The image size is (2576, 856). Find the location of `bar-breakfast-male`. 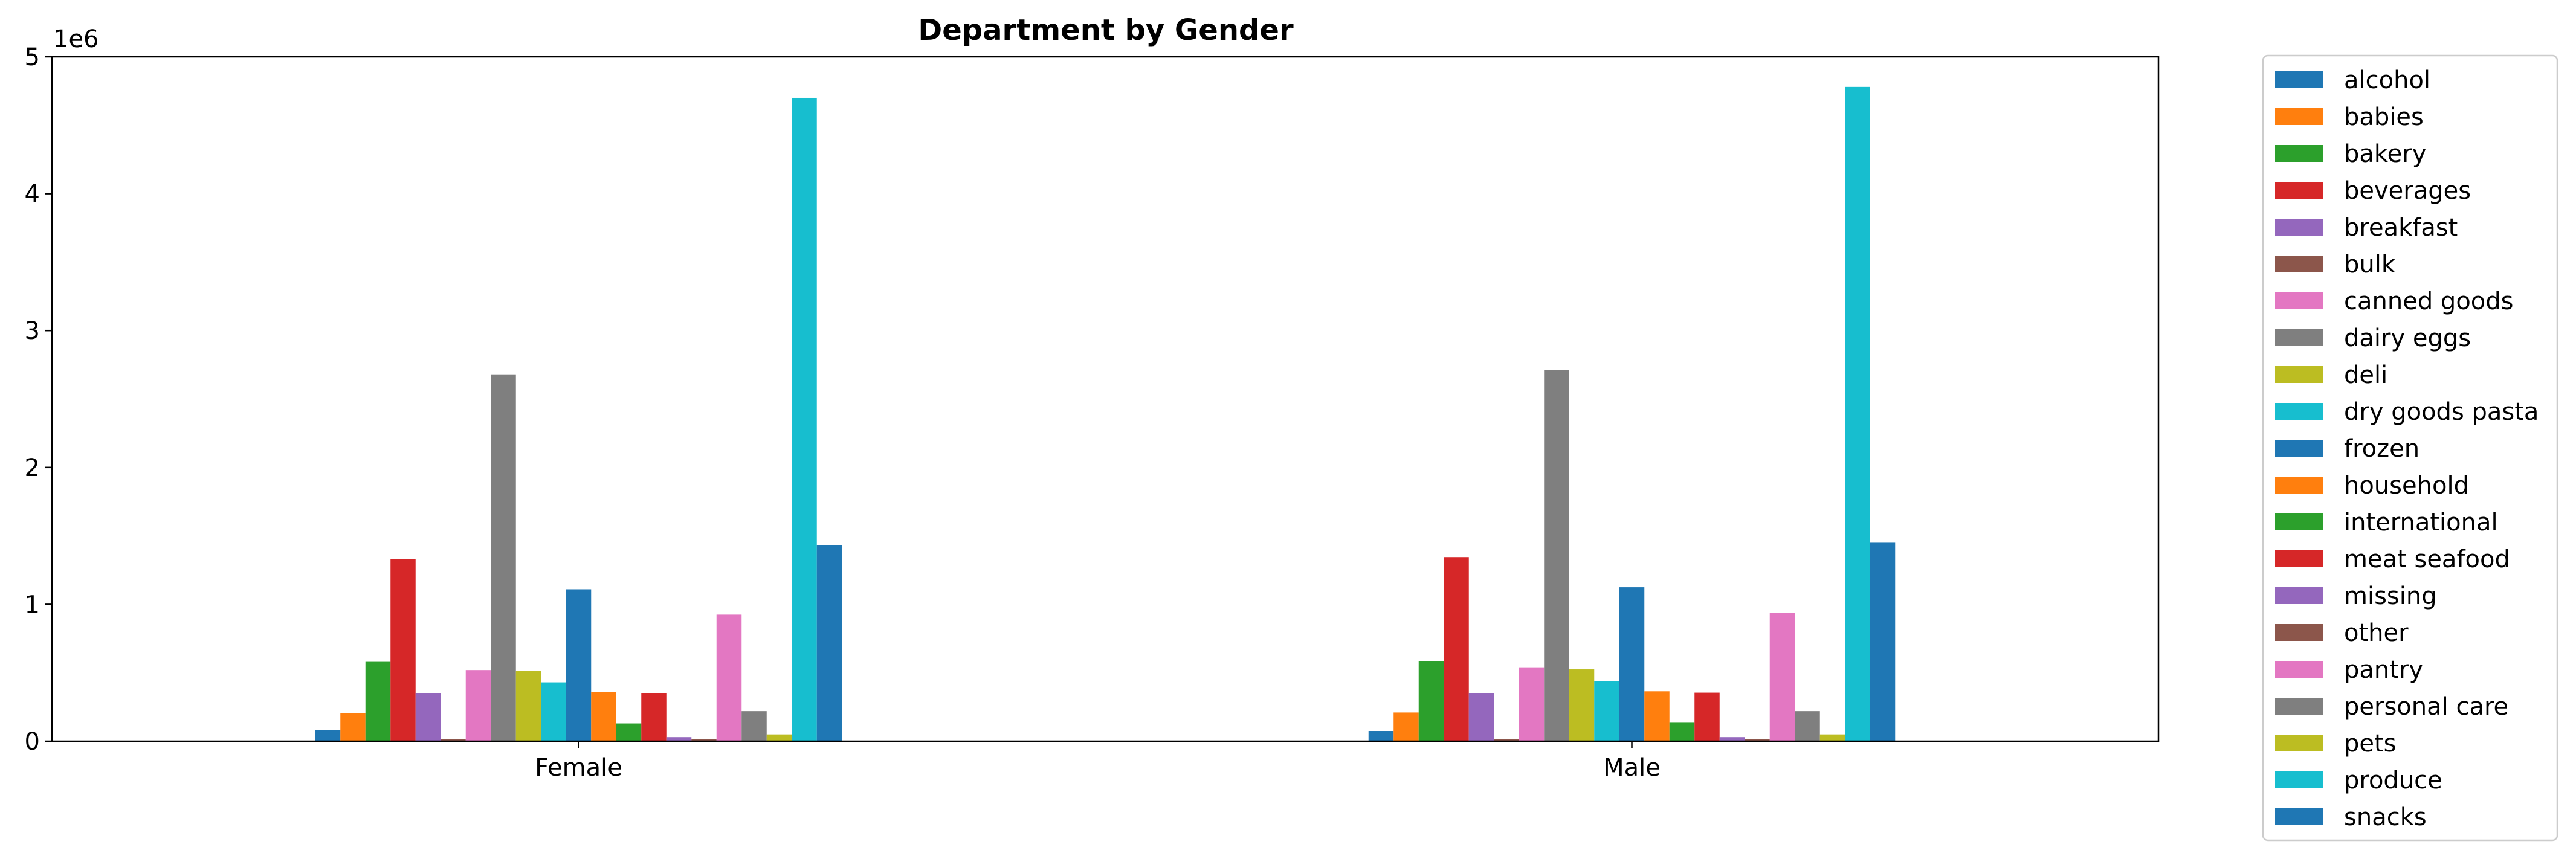

bar-breakfast-male is located at coordinates (1481, 717).